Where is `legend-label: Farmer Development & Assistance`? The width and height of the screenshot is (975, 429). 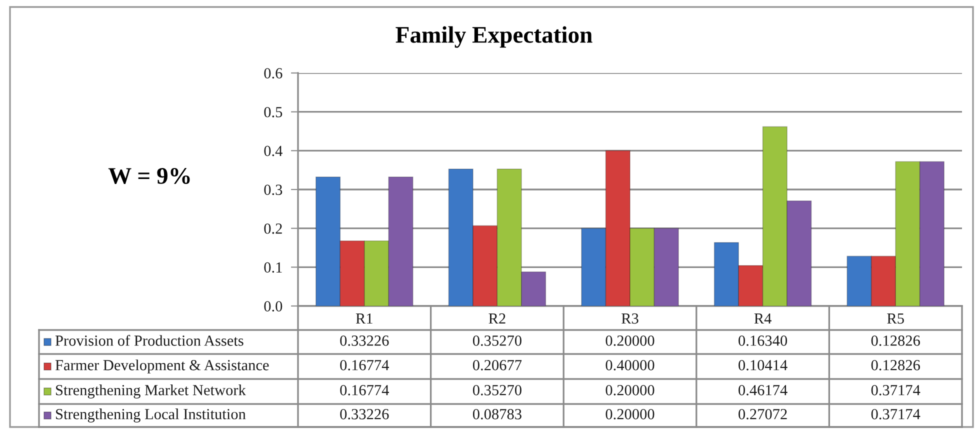
legend-label: Farmer Development & Assistance is located at coordinates (162, 367).